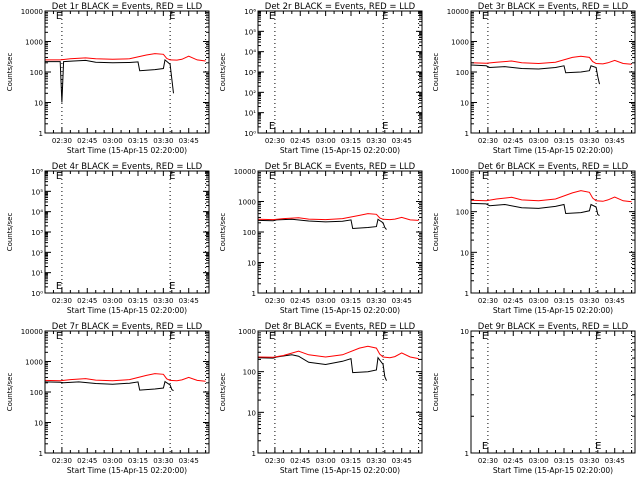 This screenshot has width=640, height=480. What do you see at coordinates (250, 93) in the screenshot?
I see `y-tick-label: 10²` at bounding box center [250, 93].